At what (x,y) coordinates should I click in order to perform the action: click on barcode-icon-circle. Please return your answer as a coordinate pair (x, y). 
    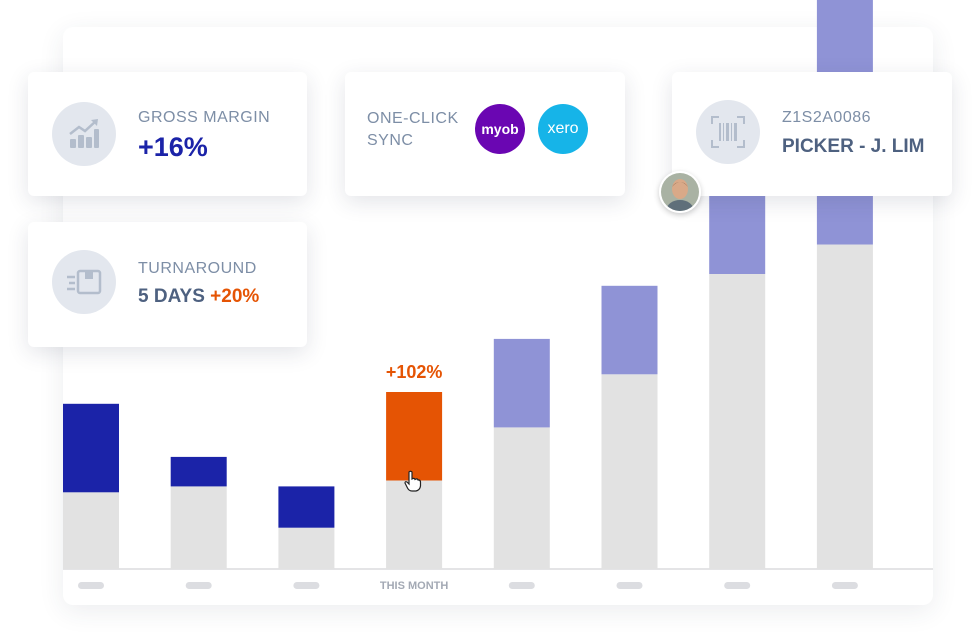
    Looking at the image, I should click on (728, 132).